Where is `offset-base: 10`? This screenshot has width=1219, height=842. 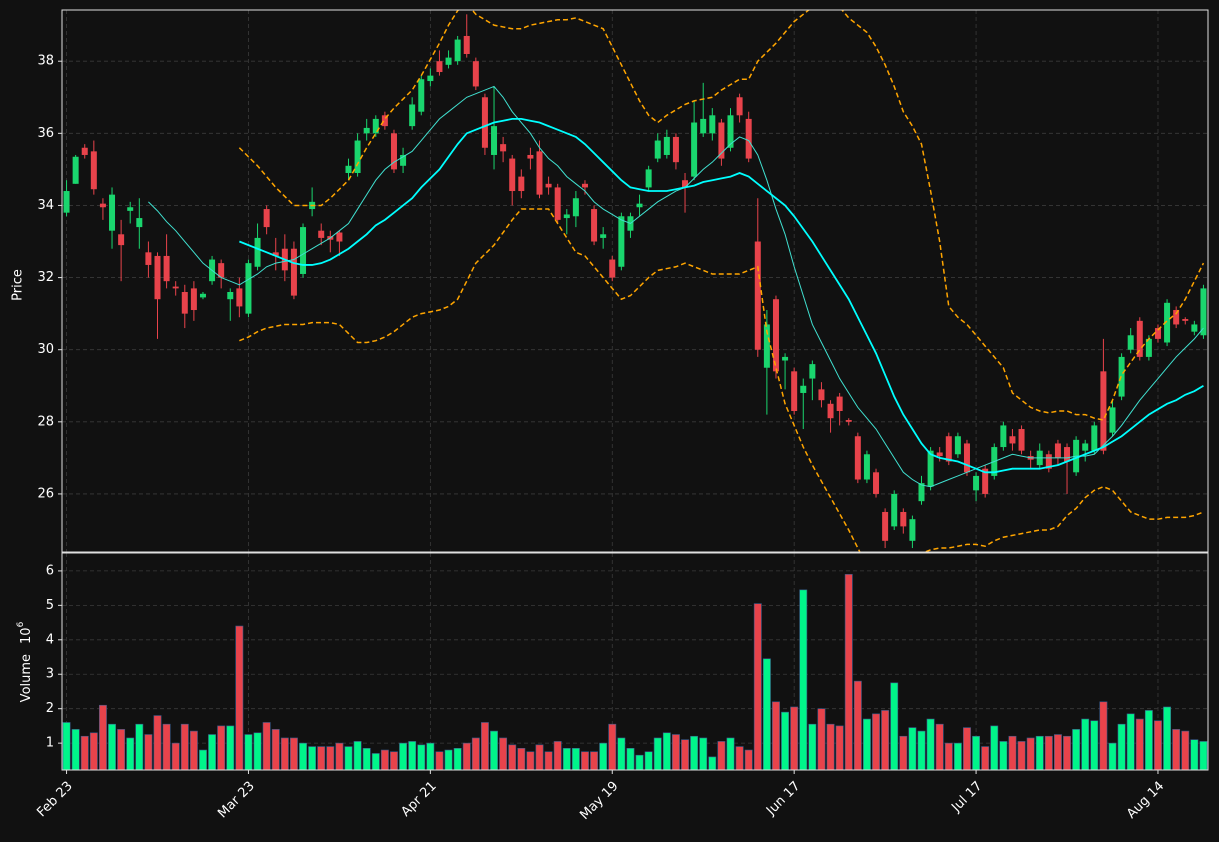
offset-base: 10 is located at coordinates (26, 635).